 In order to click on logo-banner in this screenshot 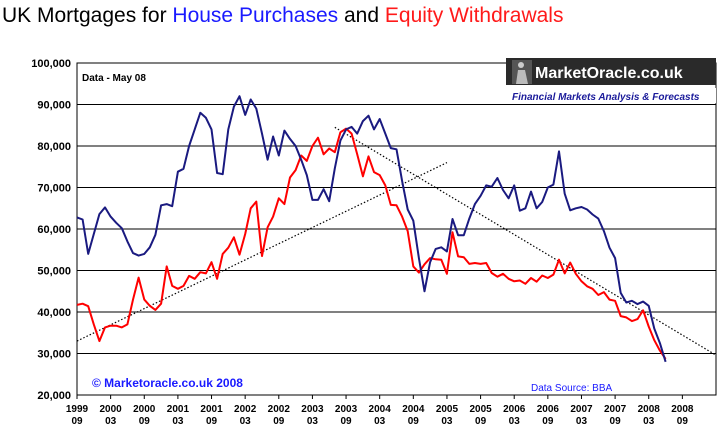, I will do `click(611, 71)`.